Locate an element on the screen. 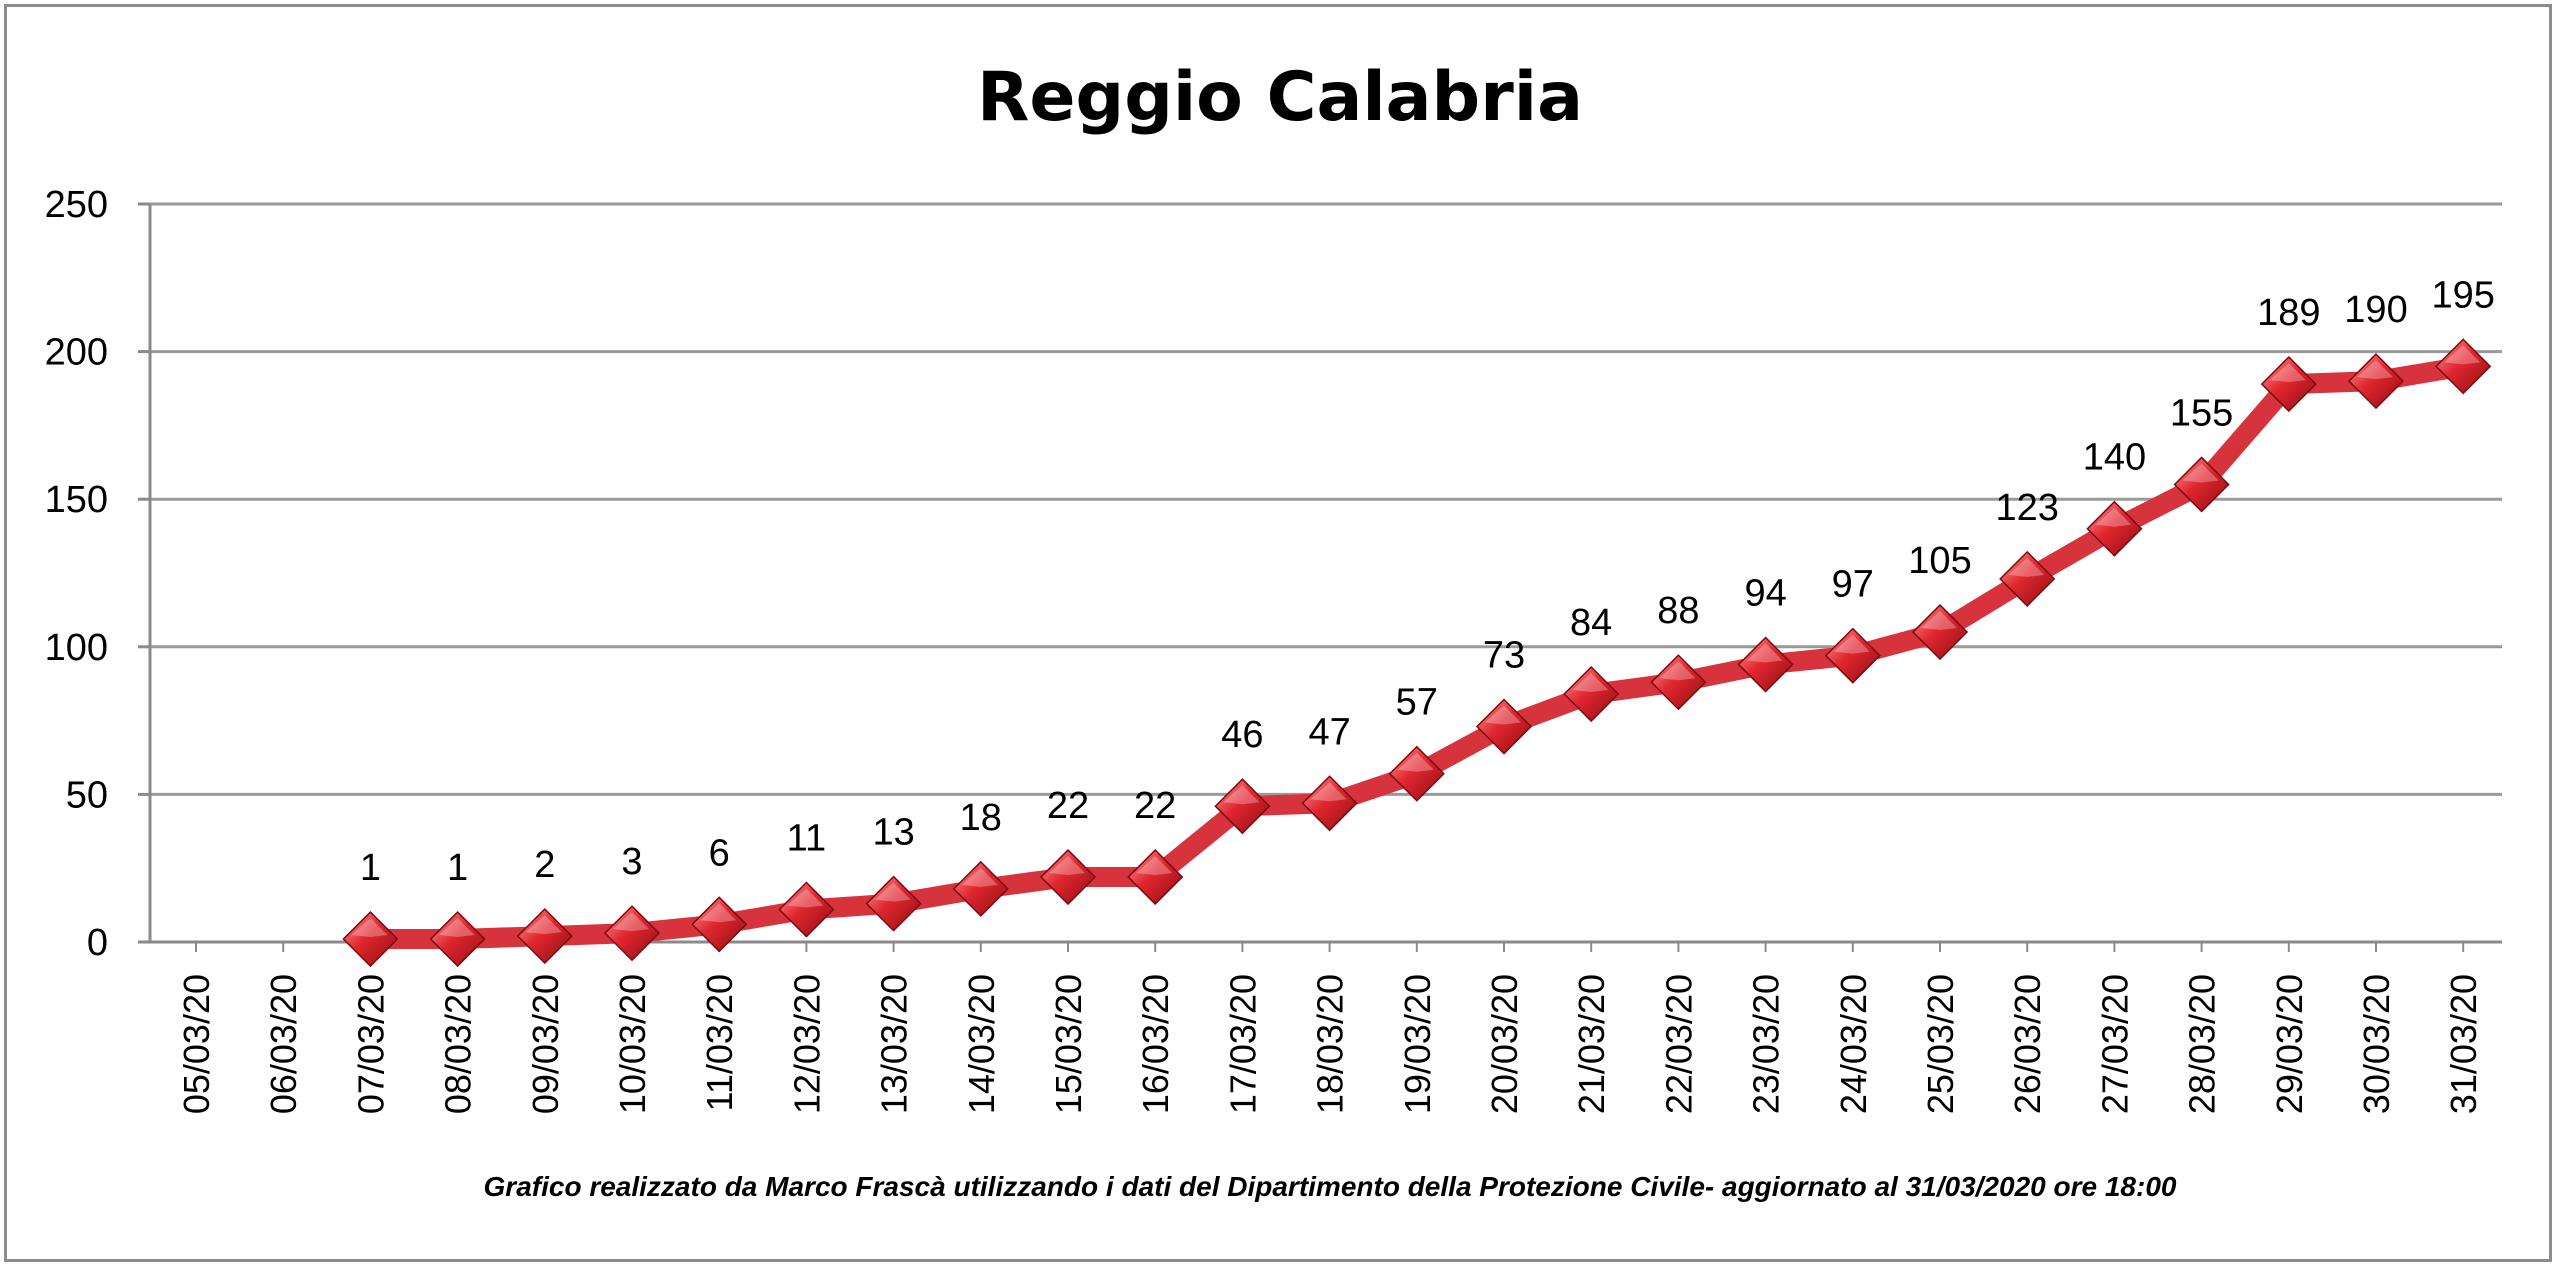  x-tick-label: 29/03/20 is located at coordinates (2289, 1044).